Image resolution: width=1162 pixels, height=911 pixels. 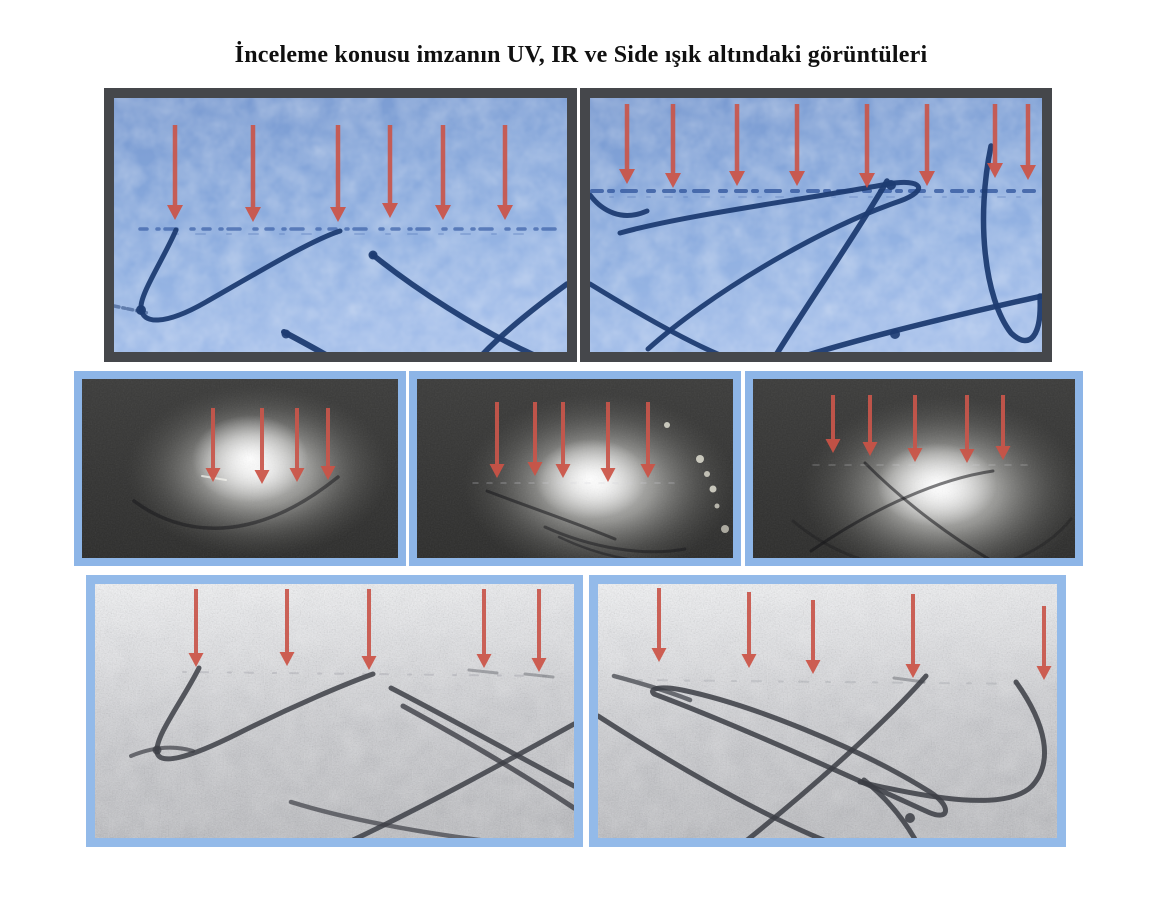 What do you see at coordinates (340, 225) in the screenshot?
I see `uv-photo-left` at bounding box center [340, 225].